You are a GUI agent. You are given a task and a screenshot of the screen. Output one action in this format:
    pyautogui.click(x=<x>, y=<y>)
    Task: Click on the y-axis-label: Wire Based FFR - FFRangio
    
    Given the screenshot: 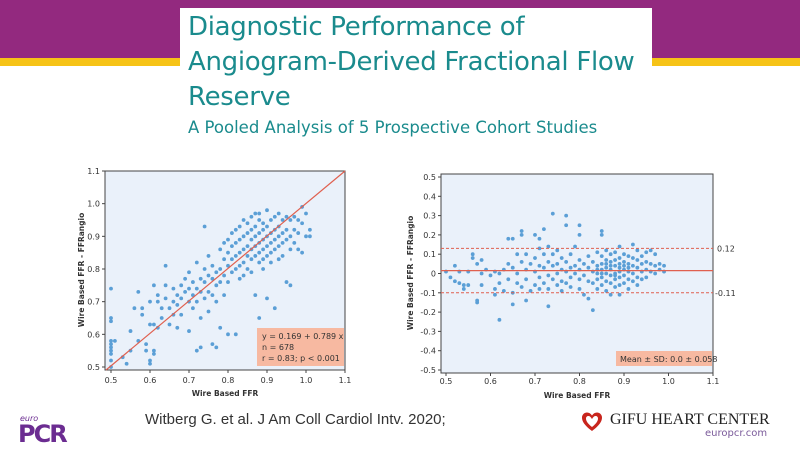 What is the action you would take?
    pyautogui.click(x=81, y=270)
    